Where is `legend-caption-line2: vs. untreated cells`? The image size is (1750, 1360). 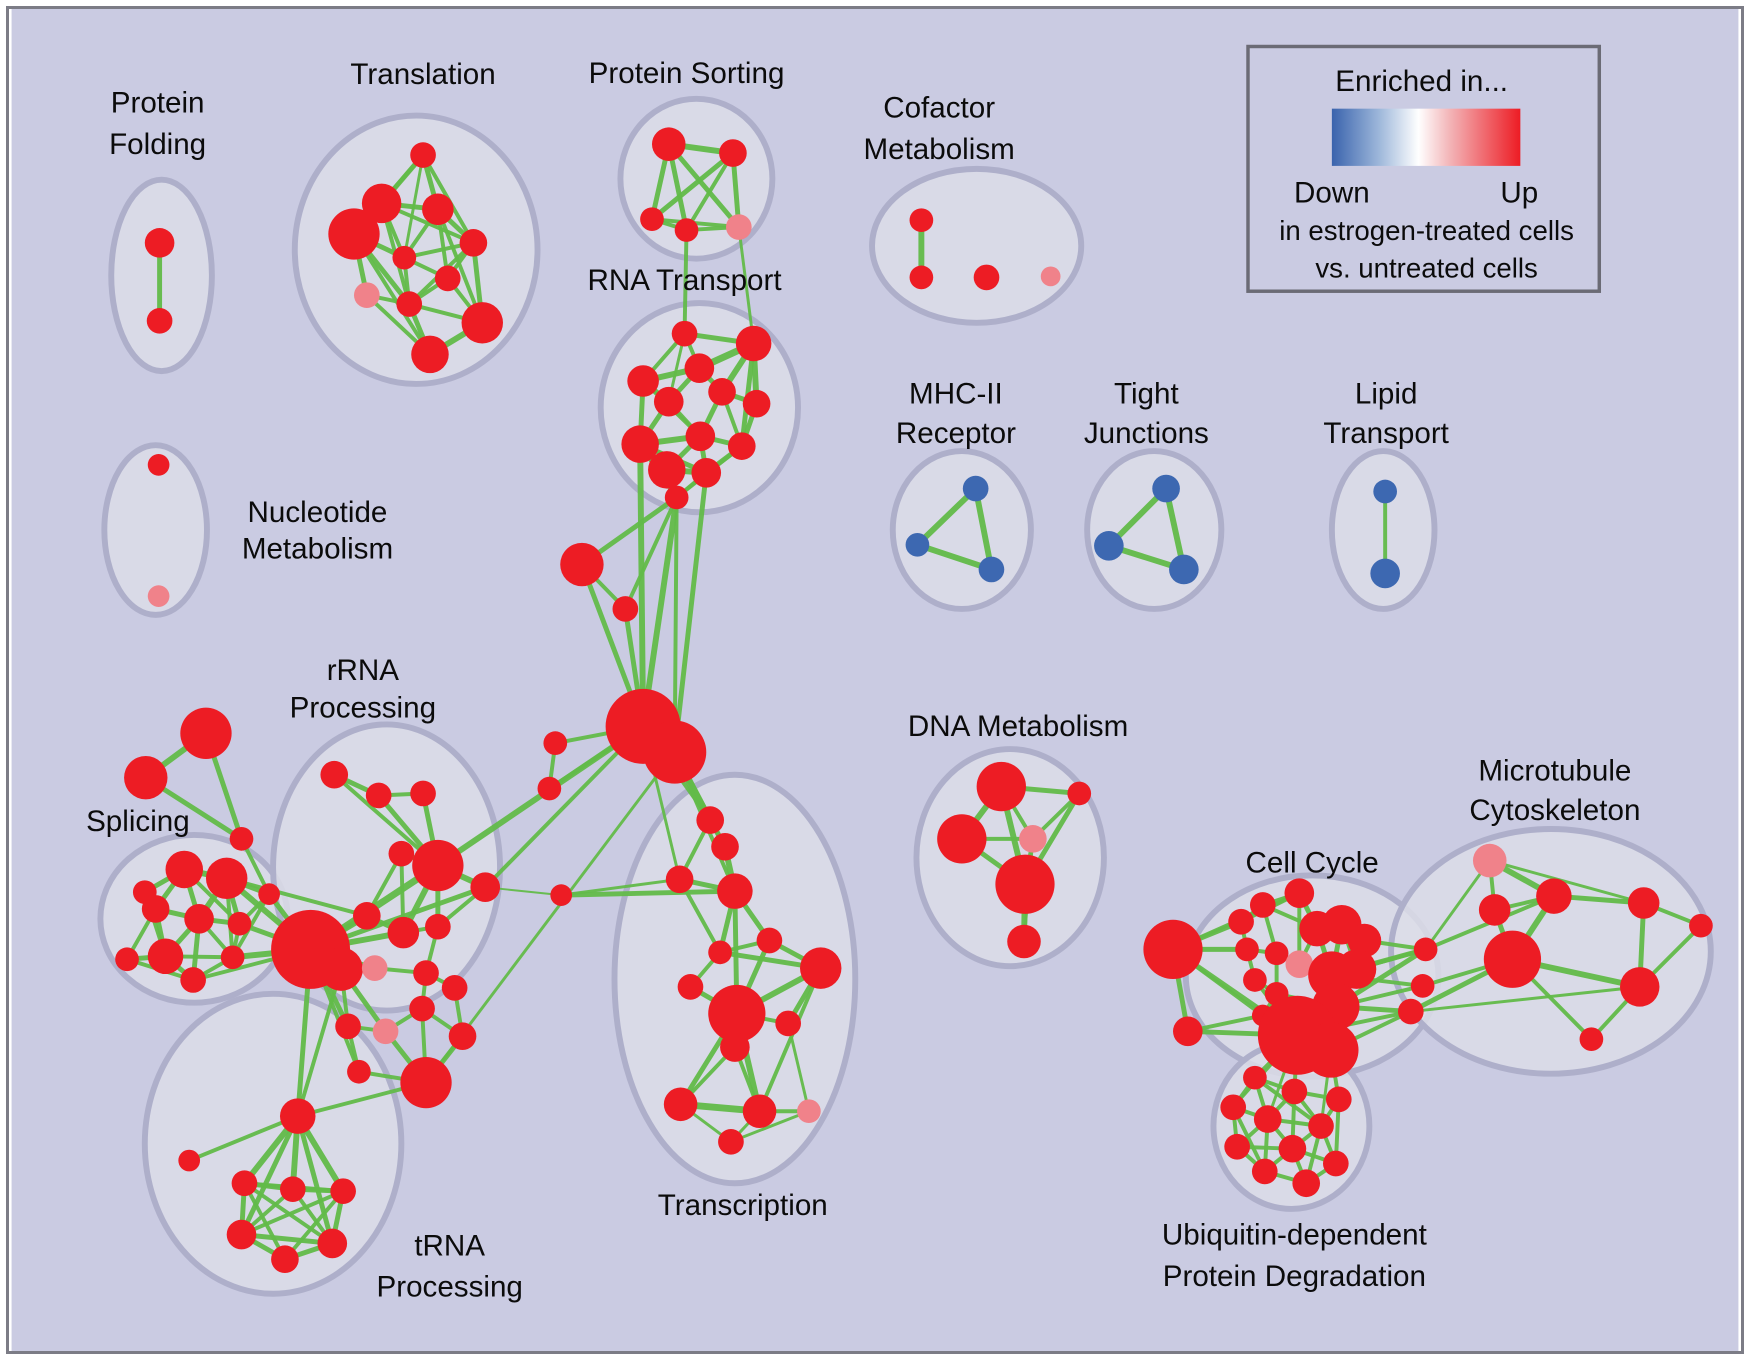
legend-caption-line2: vs. untreated cells is located at coordinates (1426, 267).